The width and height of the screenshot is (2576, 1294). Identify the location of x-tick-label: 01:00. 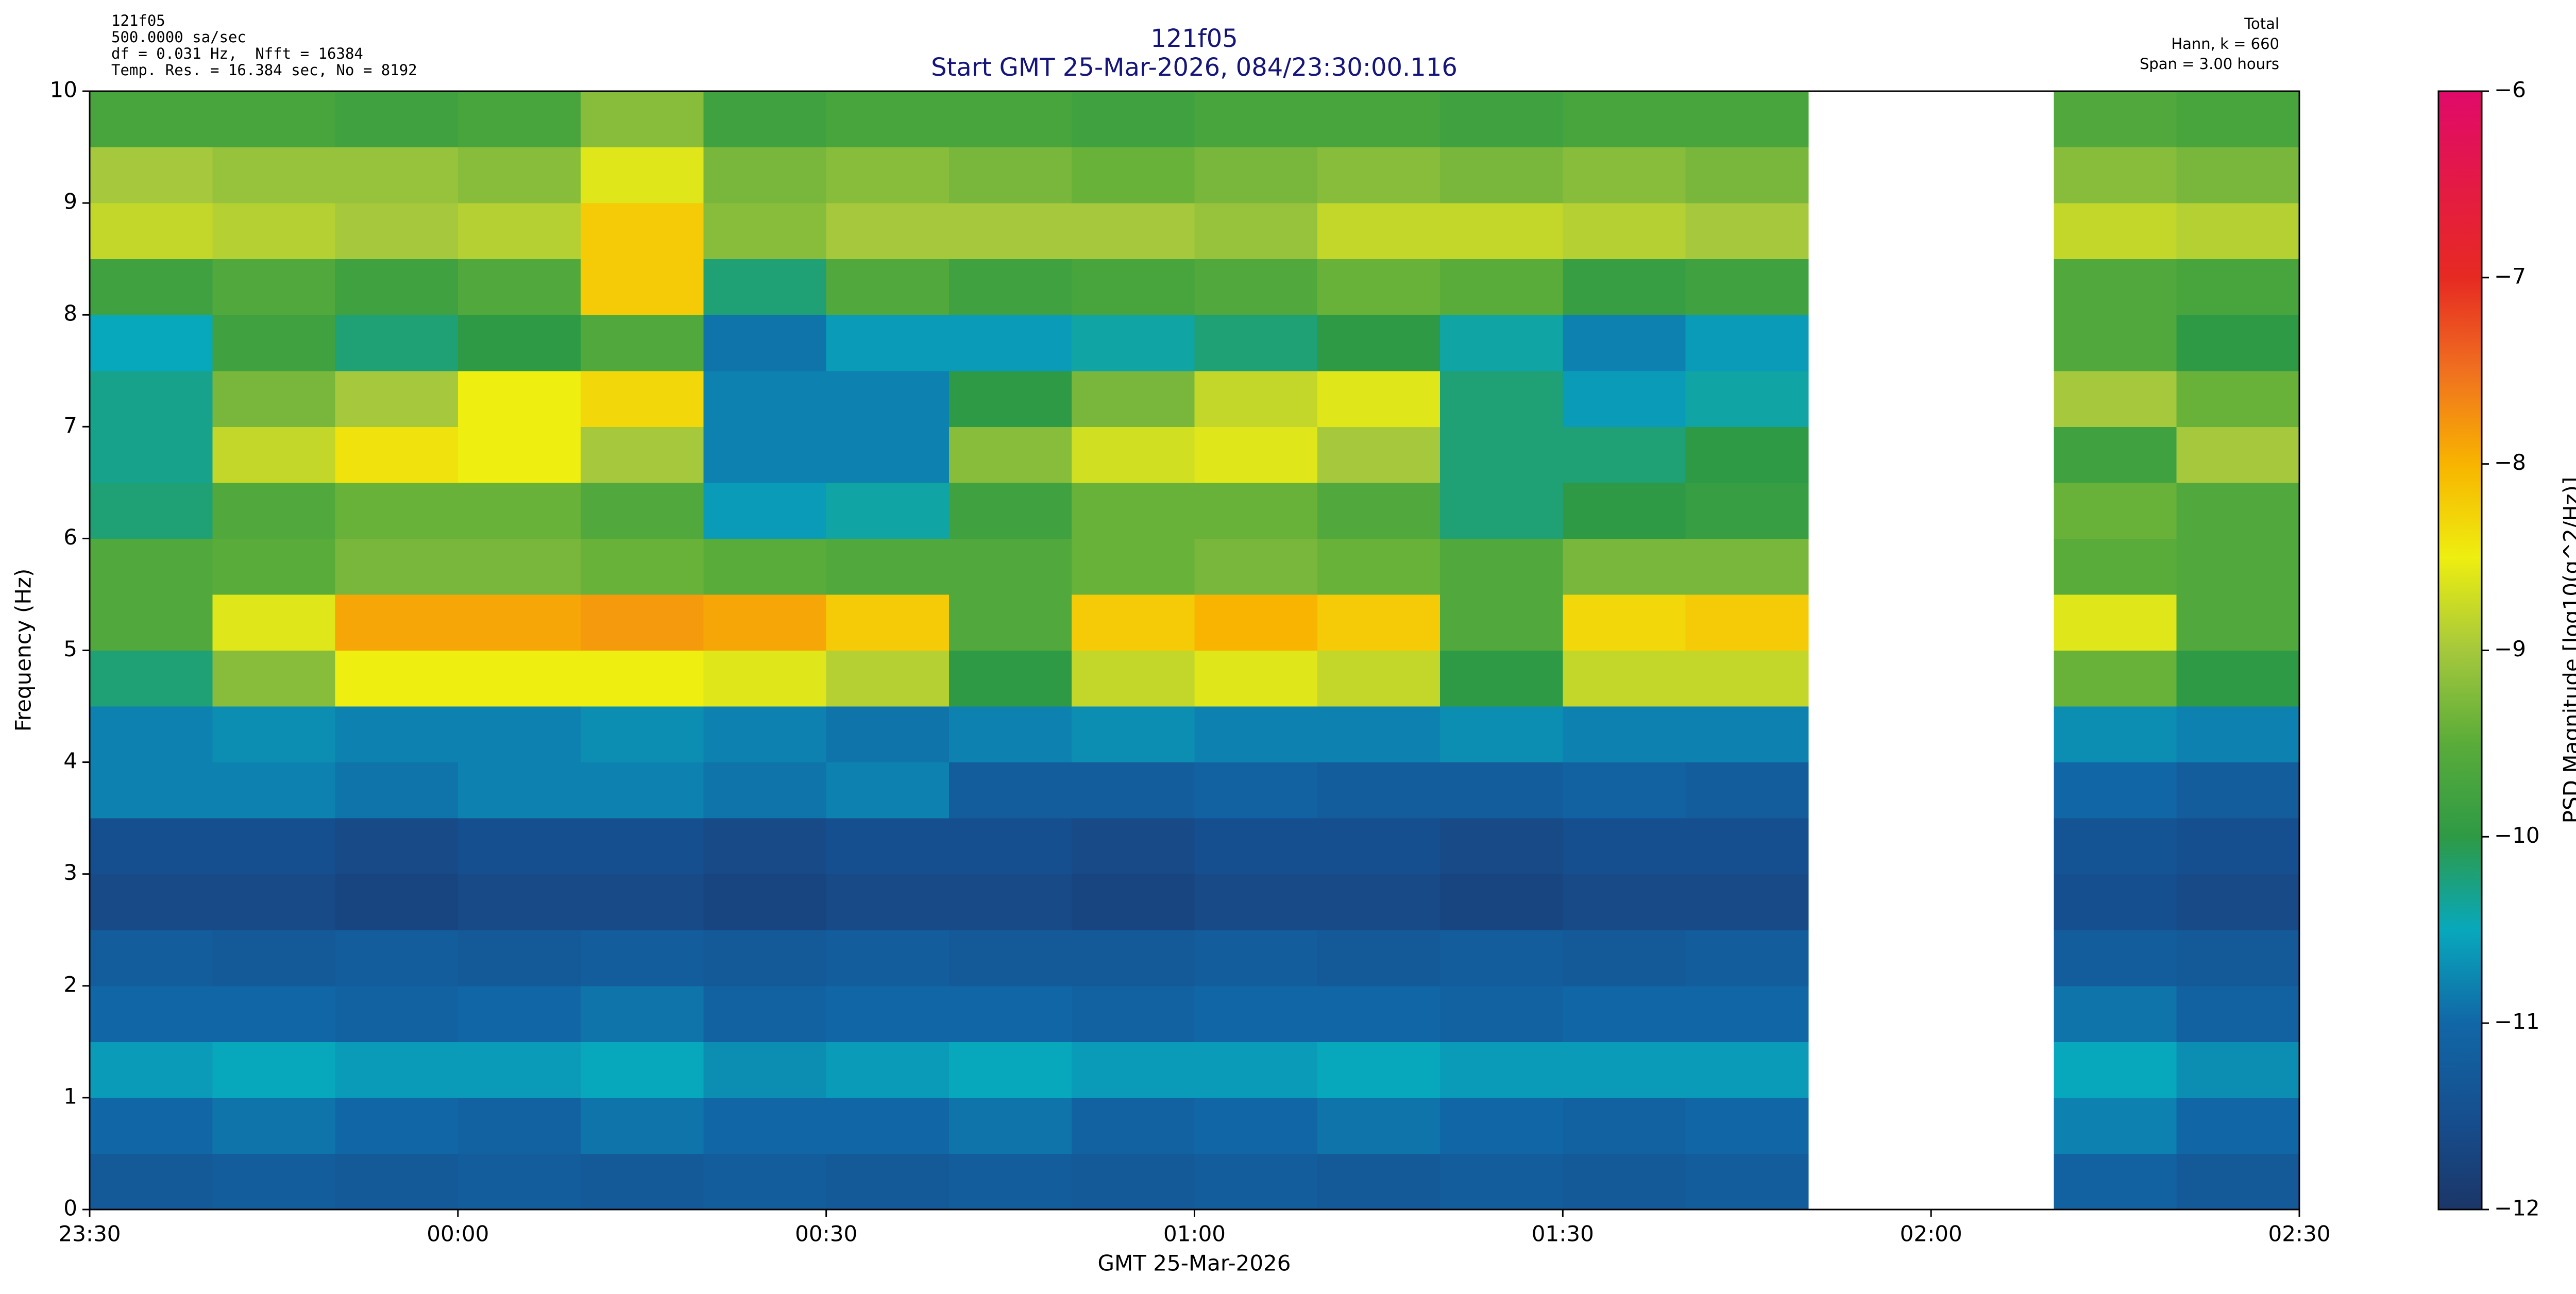
(1195, 1234).